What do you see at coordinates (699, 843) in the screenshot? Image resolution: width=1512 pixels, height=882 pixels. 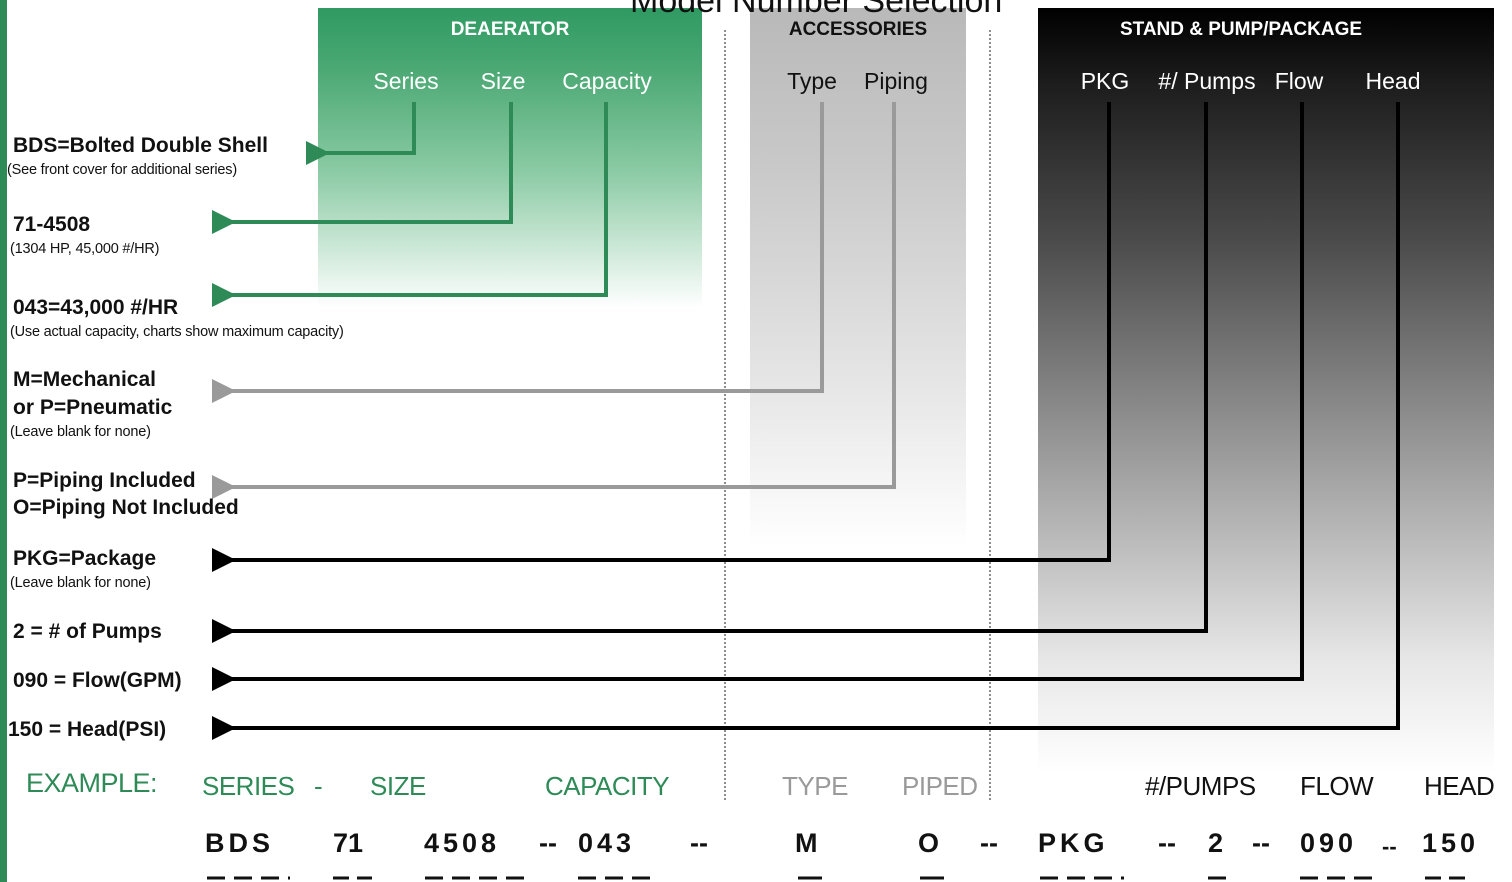 I see `example-sep-2: --` at bounding box center [699, 843].